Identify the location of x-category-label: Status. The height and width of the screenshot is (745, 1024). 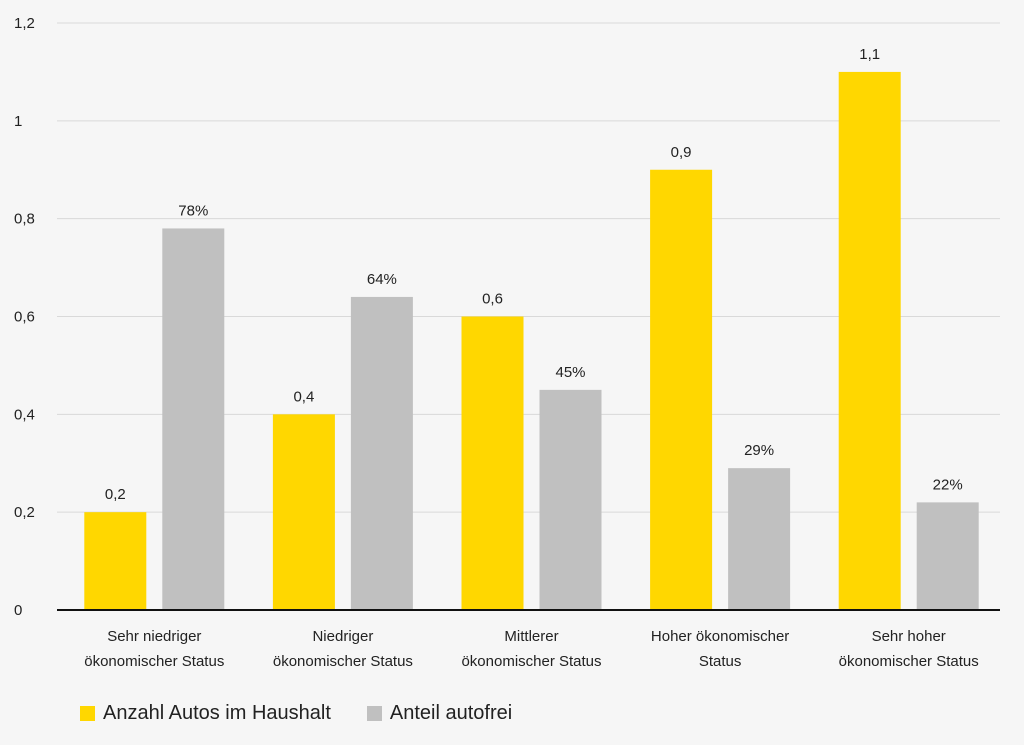
(720, 661).